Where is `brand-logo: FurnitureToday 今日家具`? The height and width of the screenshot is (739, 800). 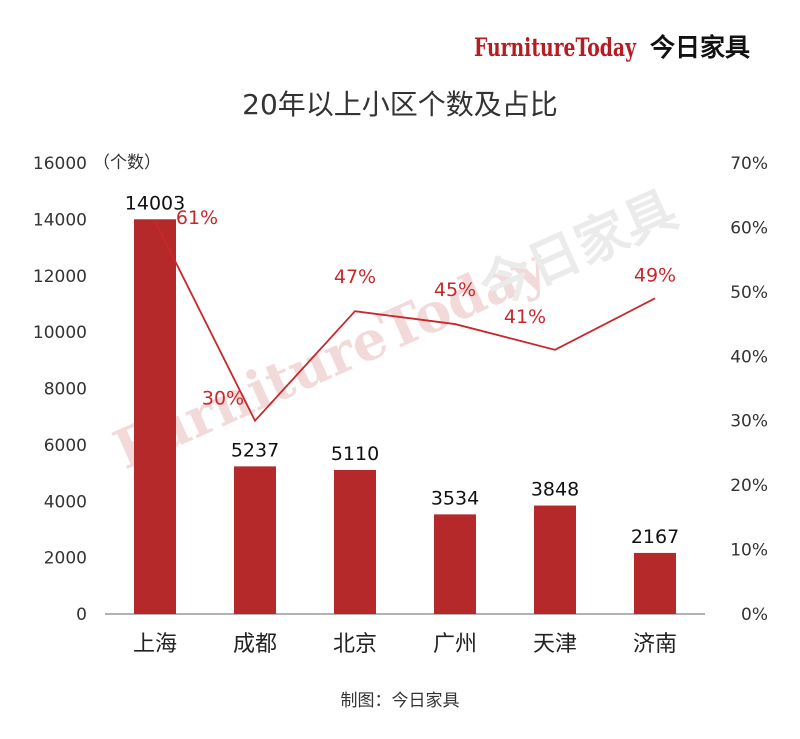 brand-logo: FurnitureToday 今日家具 is located at coordinates (612, 47).